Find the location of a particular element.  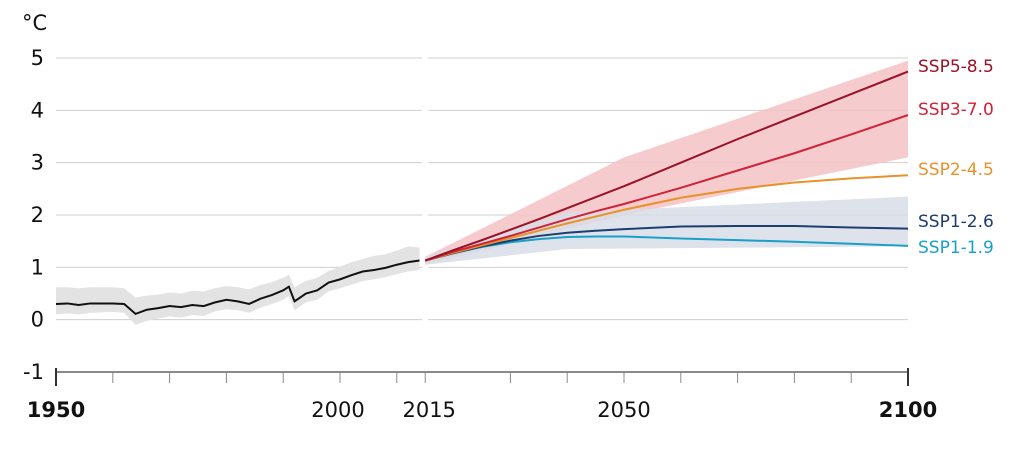

series-label-ssp2-4-5: SSP2-4.5 is located at coordinates (956, 170).